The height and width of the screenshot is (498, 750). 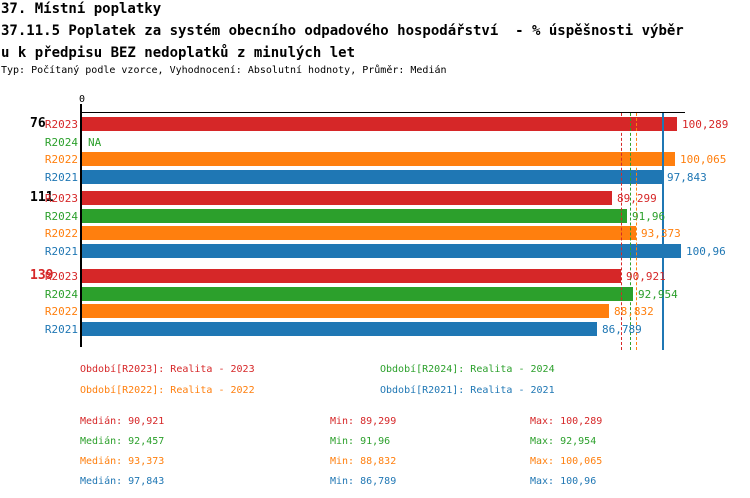 What do you see at coordinates (122, 481) in the screenshot?
I see `stat-median: Medián: 97,843` at bounding box center [122, 481].